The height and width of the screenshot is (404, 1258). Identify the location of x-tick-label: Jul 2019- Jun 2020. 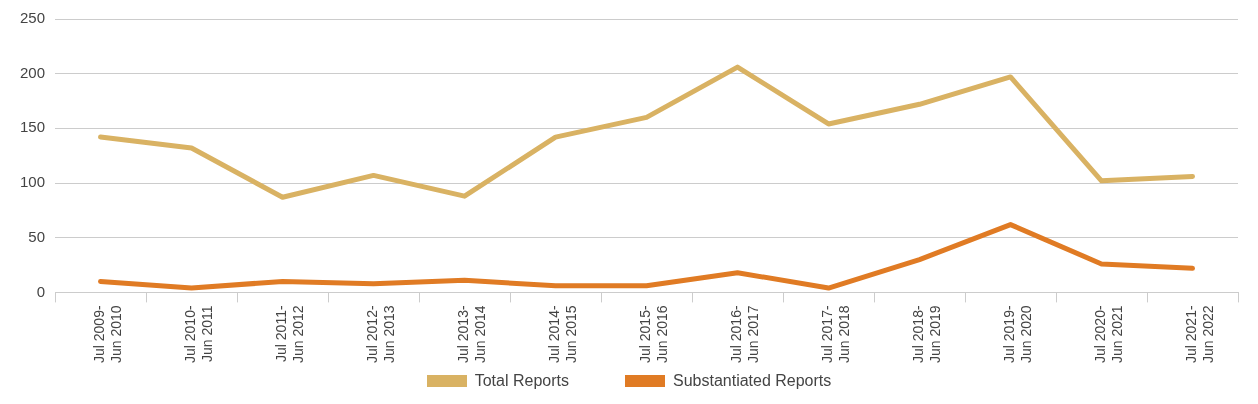
(1018, 334).